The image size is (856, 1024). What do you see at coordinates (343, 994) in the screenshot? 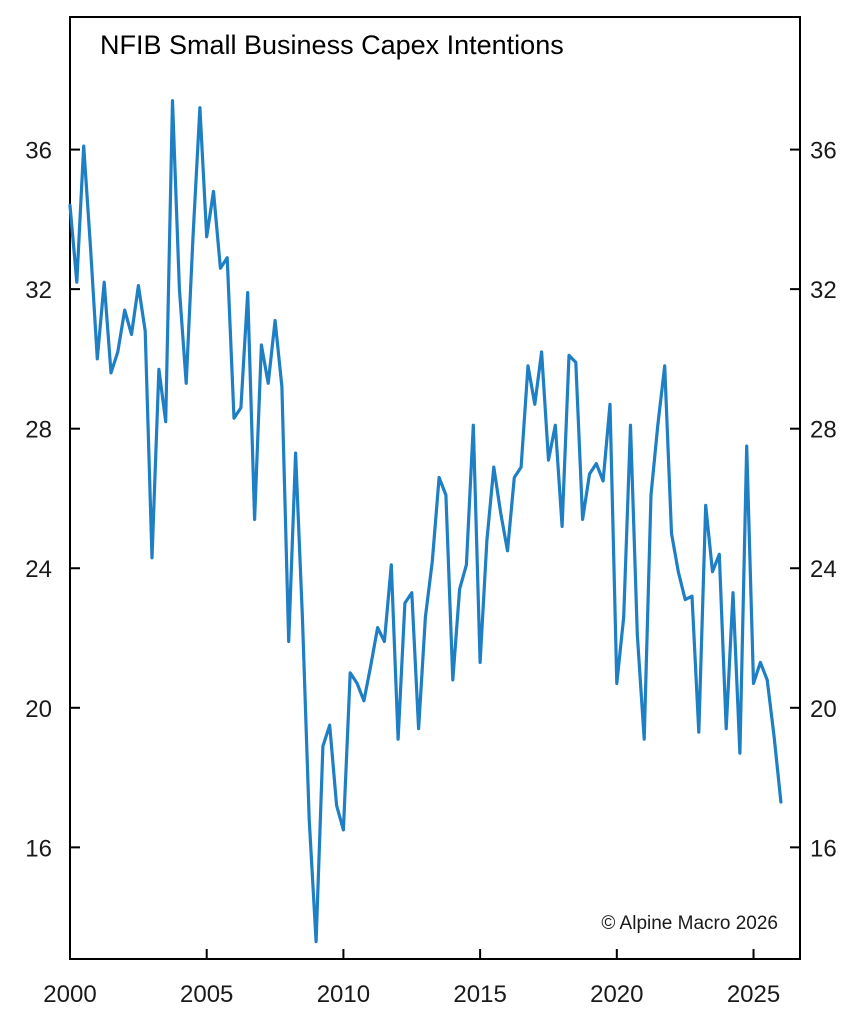
I see `x-tick-label: 2010` at bounding box center [343, 994].